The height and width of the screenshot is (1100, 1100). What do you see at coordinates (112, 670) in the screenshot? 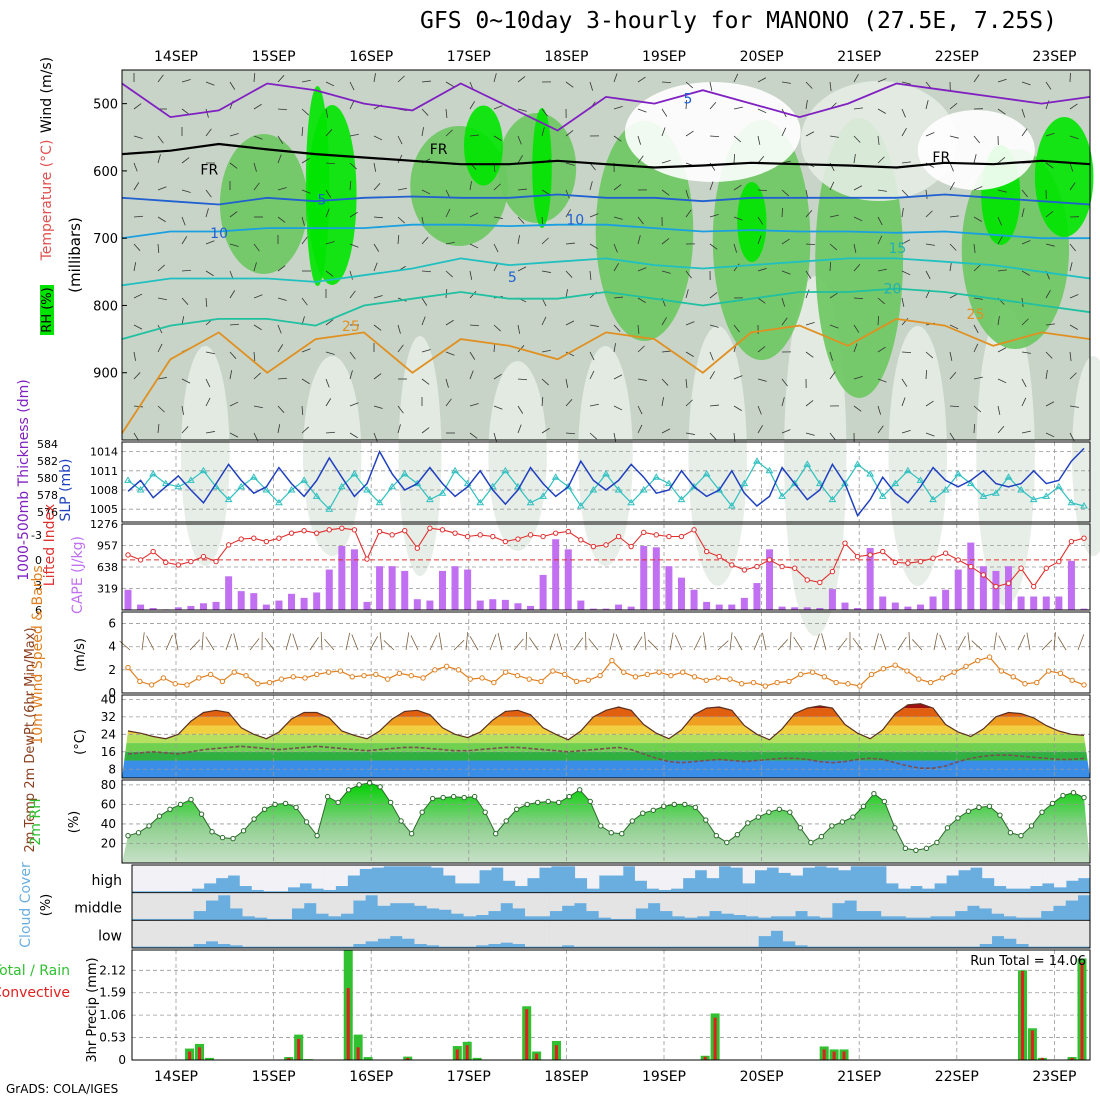
I see `wind-tick: 2` at bounding box center [112, 670].